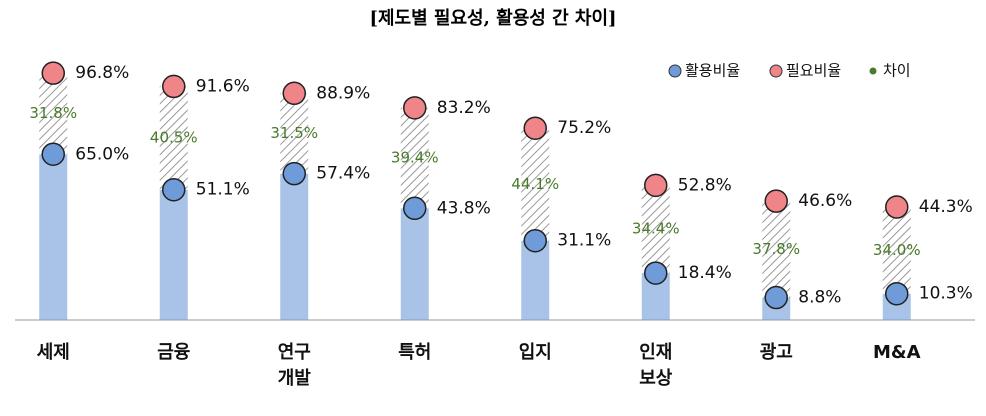 Image resolution: width=986 pixels, height=416 pixels. Describe the element at coordinates (946, 207) in the screenshot. I see `value-label: 44.3%` at that location.